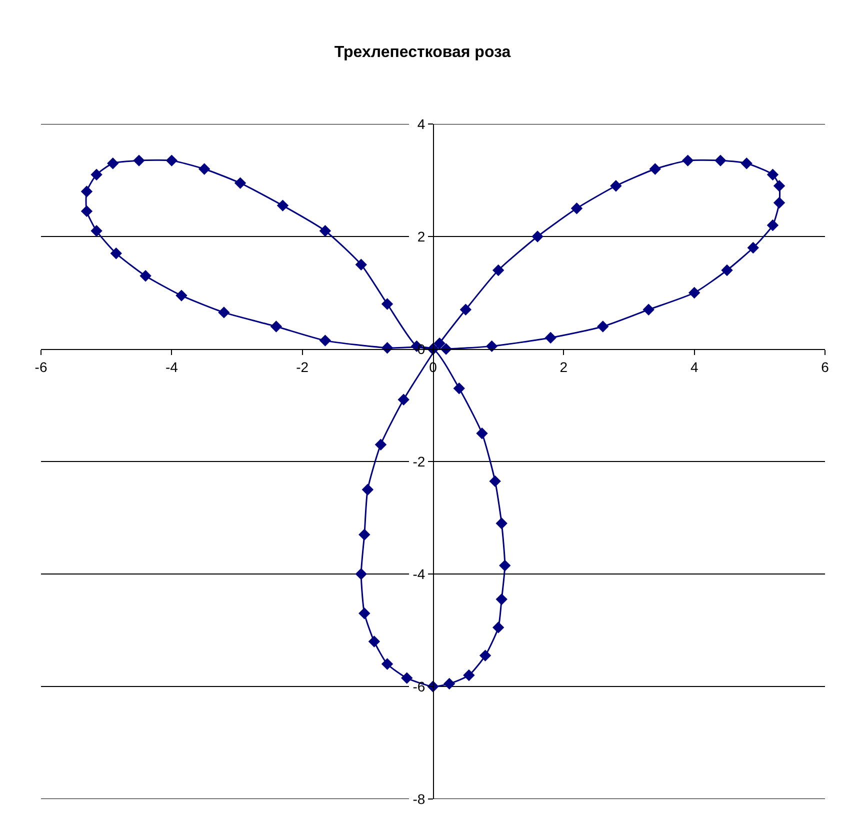 The width and height of the screenshot is (845, 831). What do you see at coordinates (422, 52) in the screenshot?
I see `chart-title: Трехлепестковая роза` at bounding box center [422, 52].